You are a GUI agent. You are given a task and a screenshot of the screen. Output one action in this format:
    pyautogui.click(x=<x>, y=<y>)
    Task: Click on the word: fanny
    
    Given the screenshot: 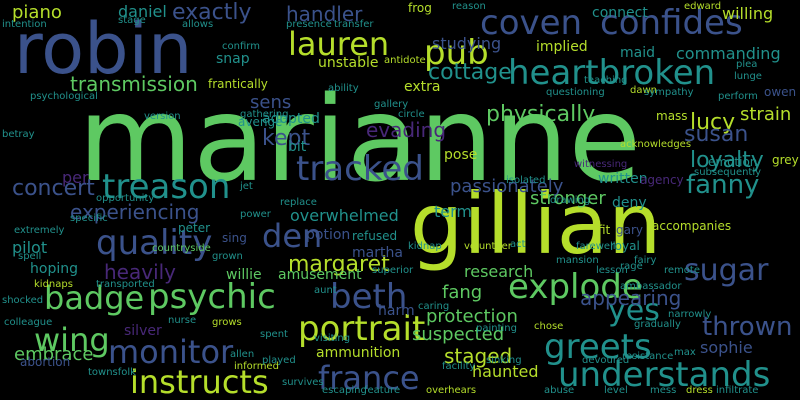 What is the action you would take?
    pyautogui.click(x=723, y=185)
    